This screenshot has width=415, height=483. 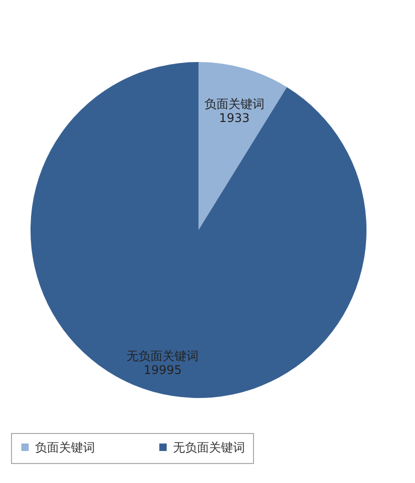 What do you see at coordinates (162, 356) in the screenshot?
I see `slice-label: 无负面关键词` at bounding box center [162, 356].